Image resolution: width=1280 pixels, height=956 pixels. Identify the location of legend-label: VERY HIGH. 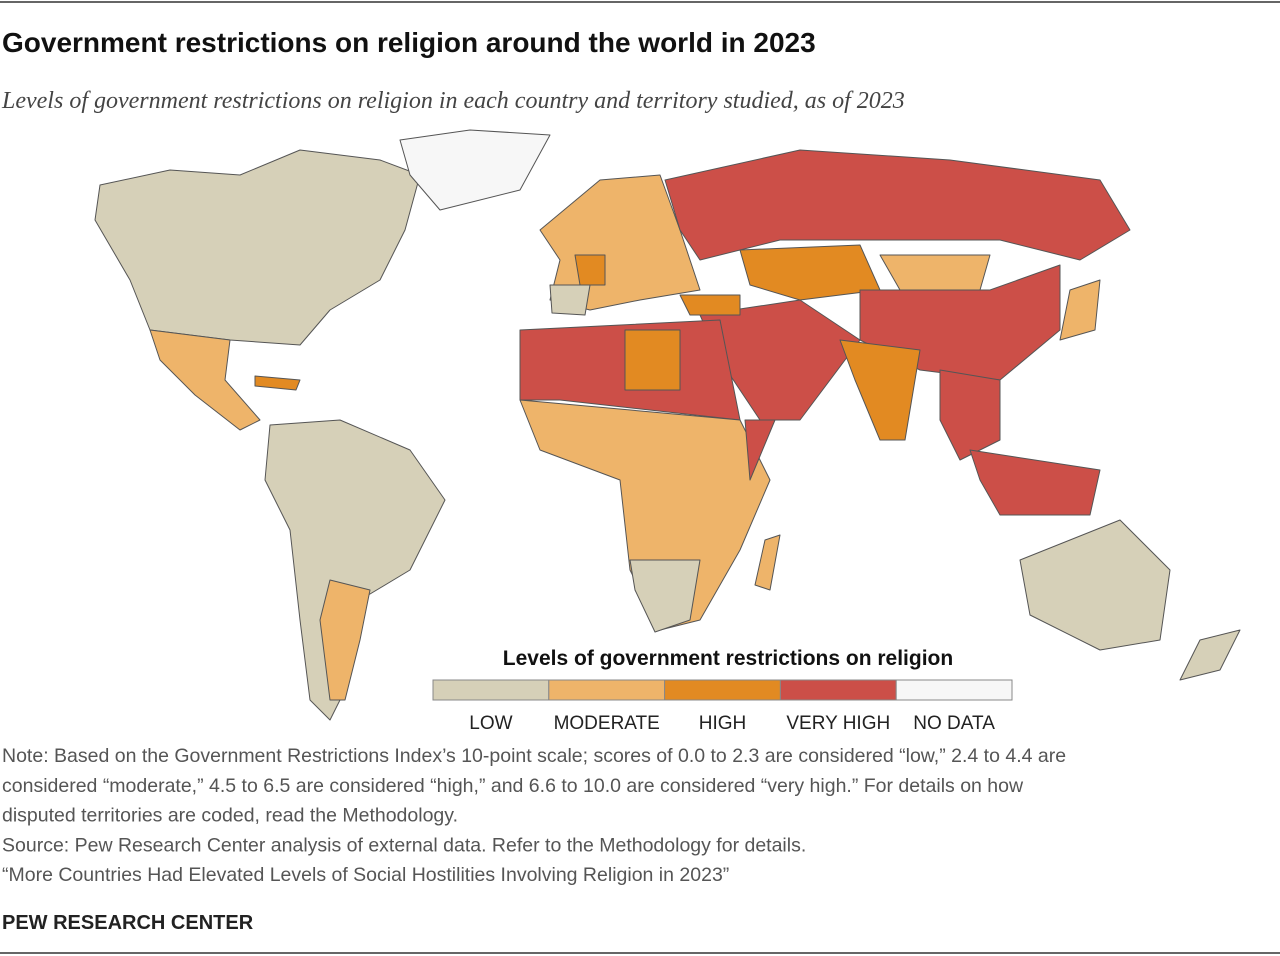
(838, 723).